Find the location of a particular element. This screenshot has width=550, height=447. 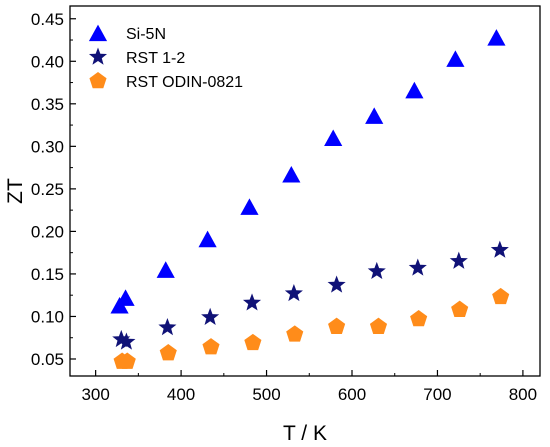

y-tick-label: 0.10 is located at coordinates (47, 316).